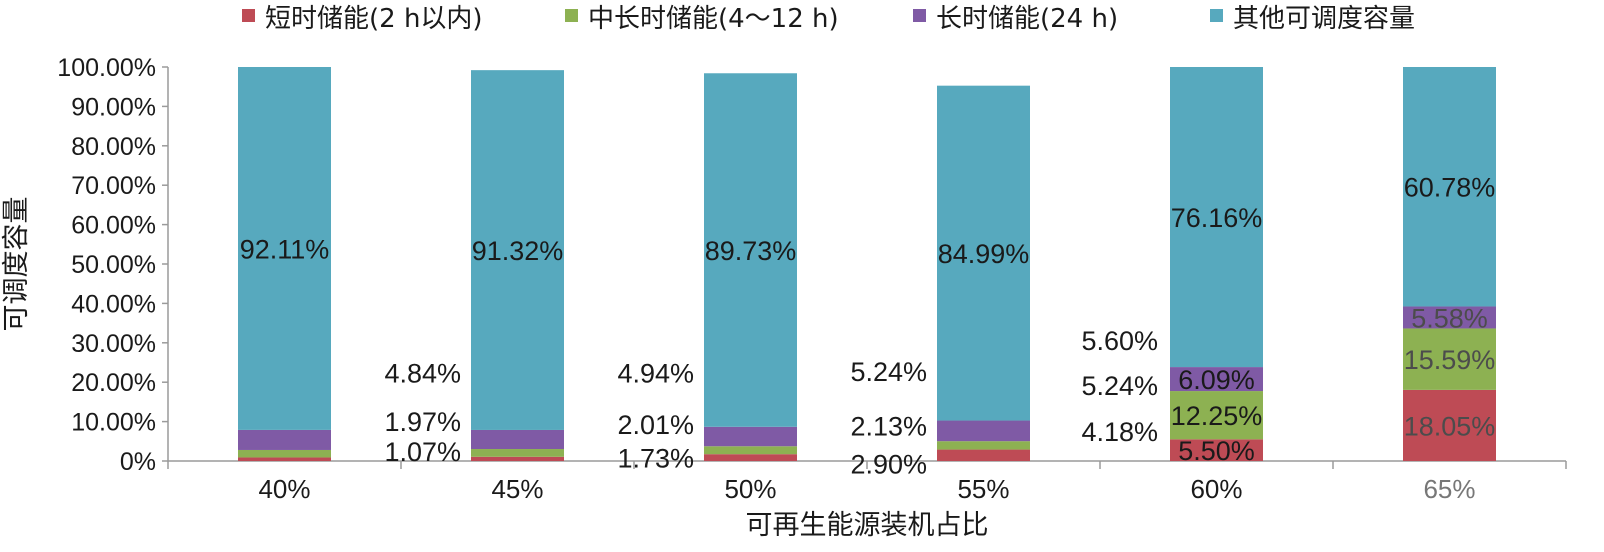 The image size is (1604, 552). Describe the element at coordinates (16, 264) in the screenshot. I see `y-axis-title: 可调度容量` at that location.